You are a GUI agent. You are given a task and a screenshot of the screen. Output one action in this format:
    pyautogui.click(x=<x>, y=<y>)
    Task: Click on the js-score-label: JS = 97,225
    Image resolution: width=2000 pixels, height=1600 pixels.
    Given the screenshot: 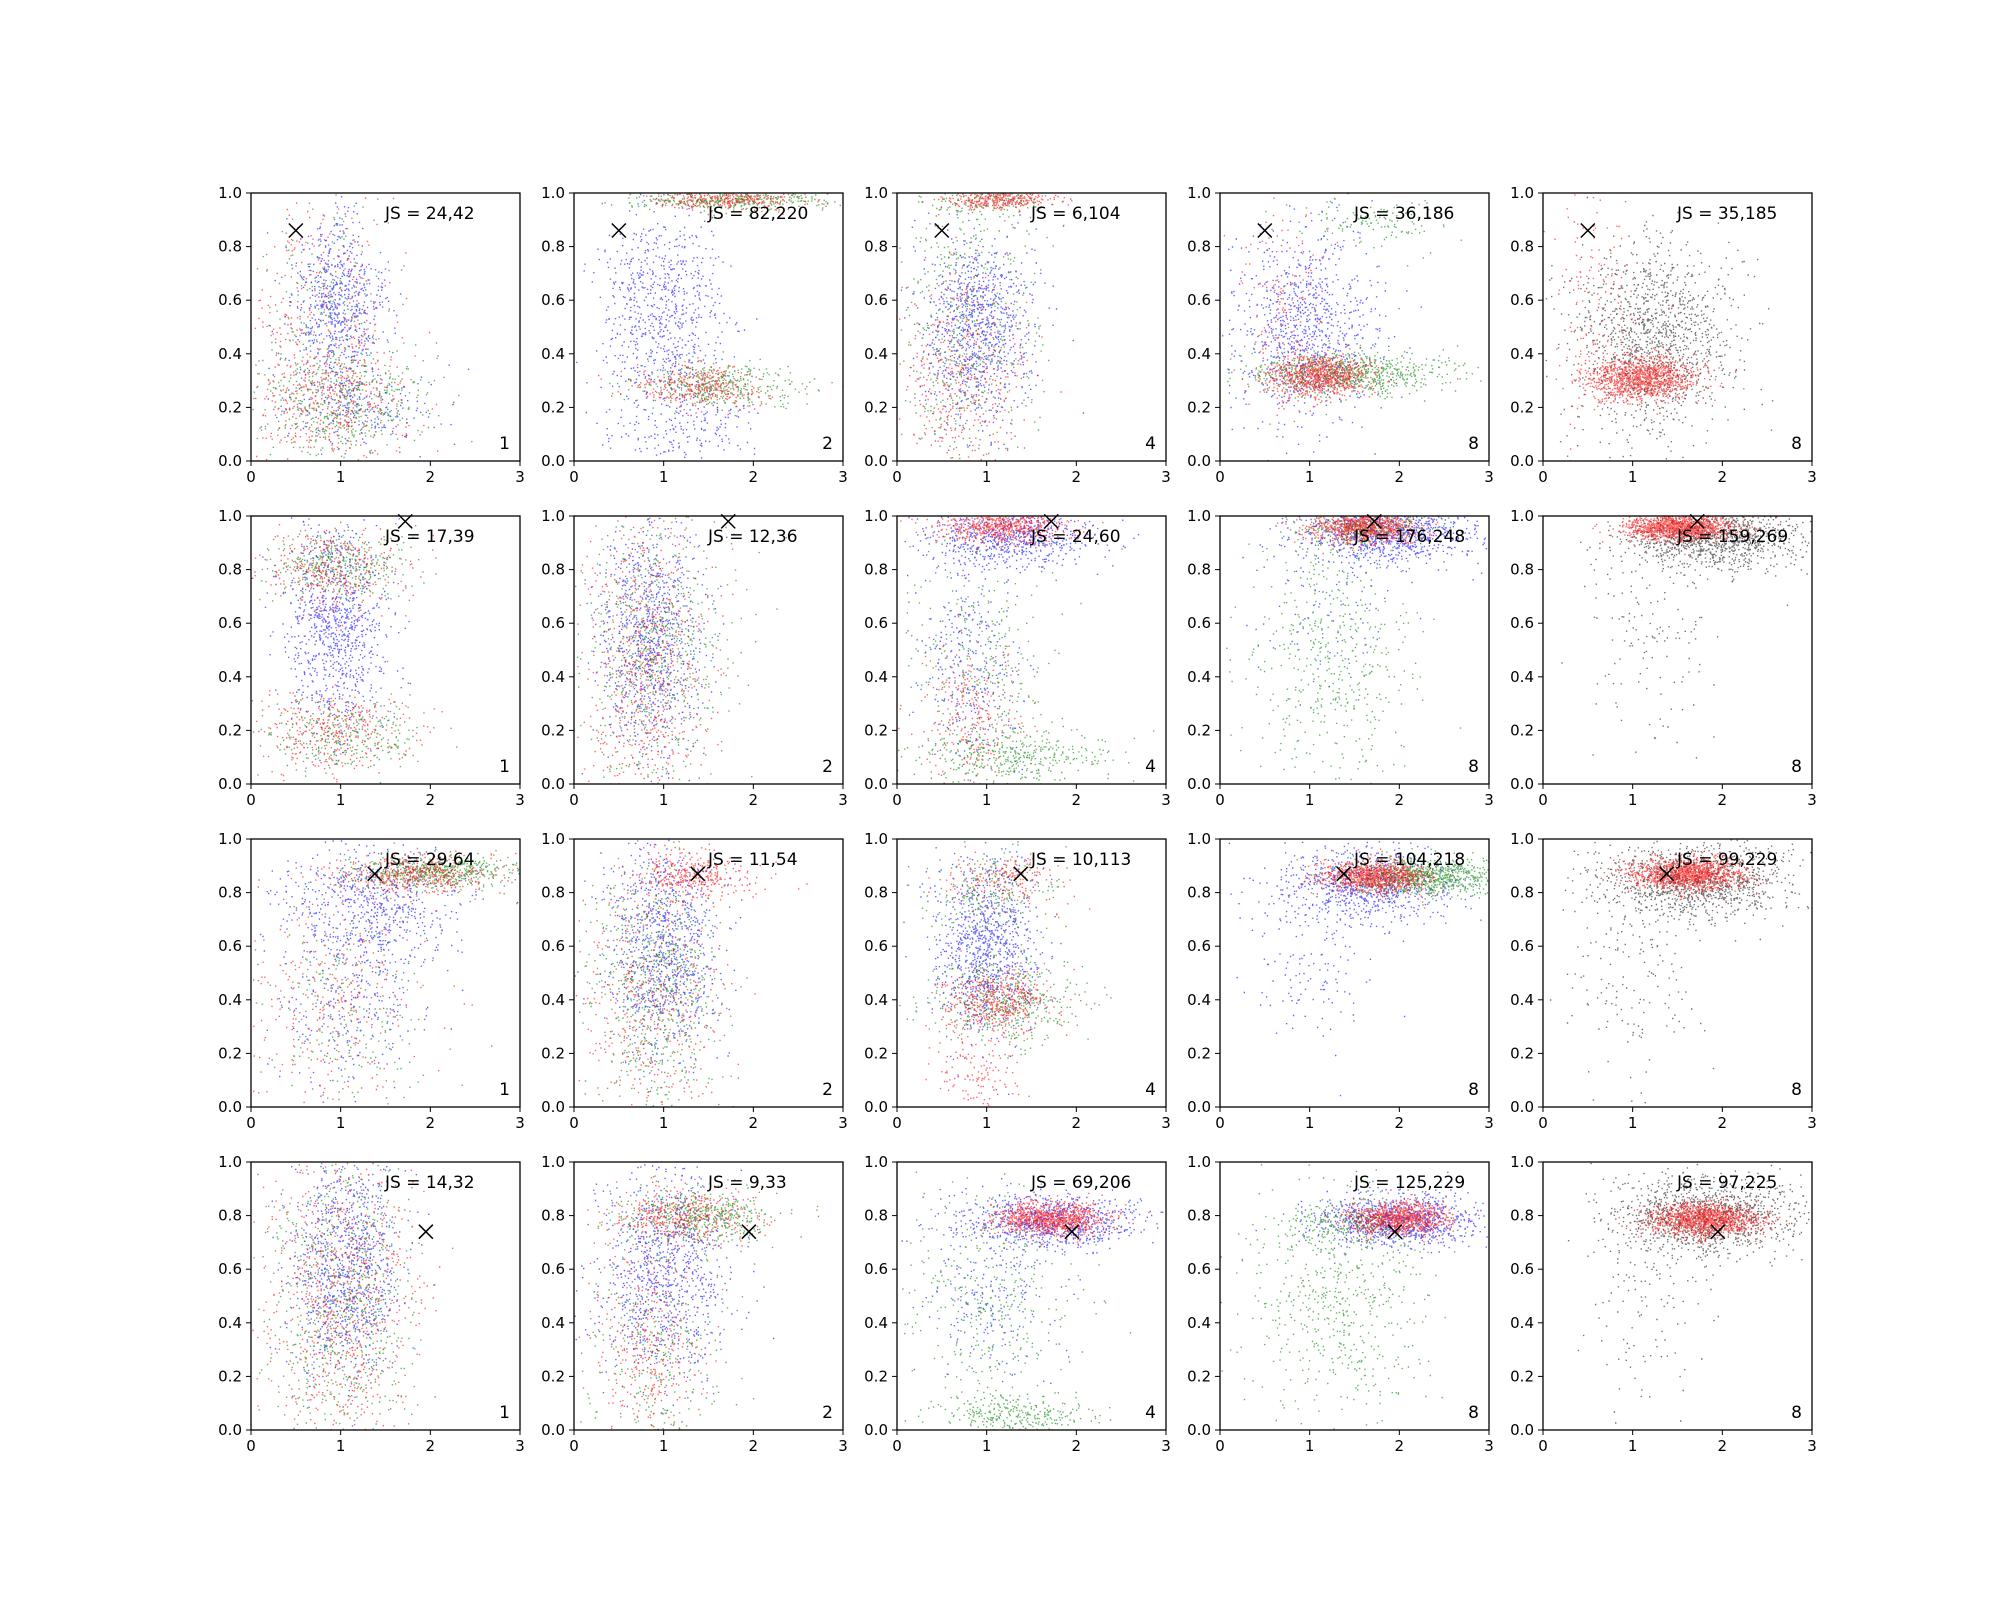 What is the action you would take?
    pyautogui.click(x=1726, y=1183)
    